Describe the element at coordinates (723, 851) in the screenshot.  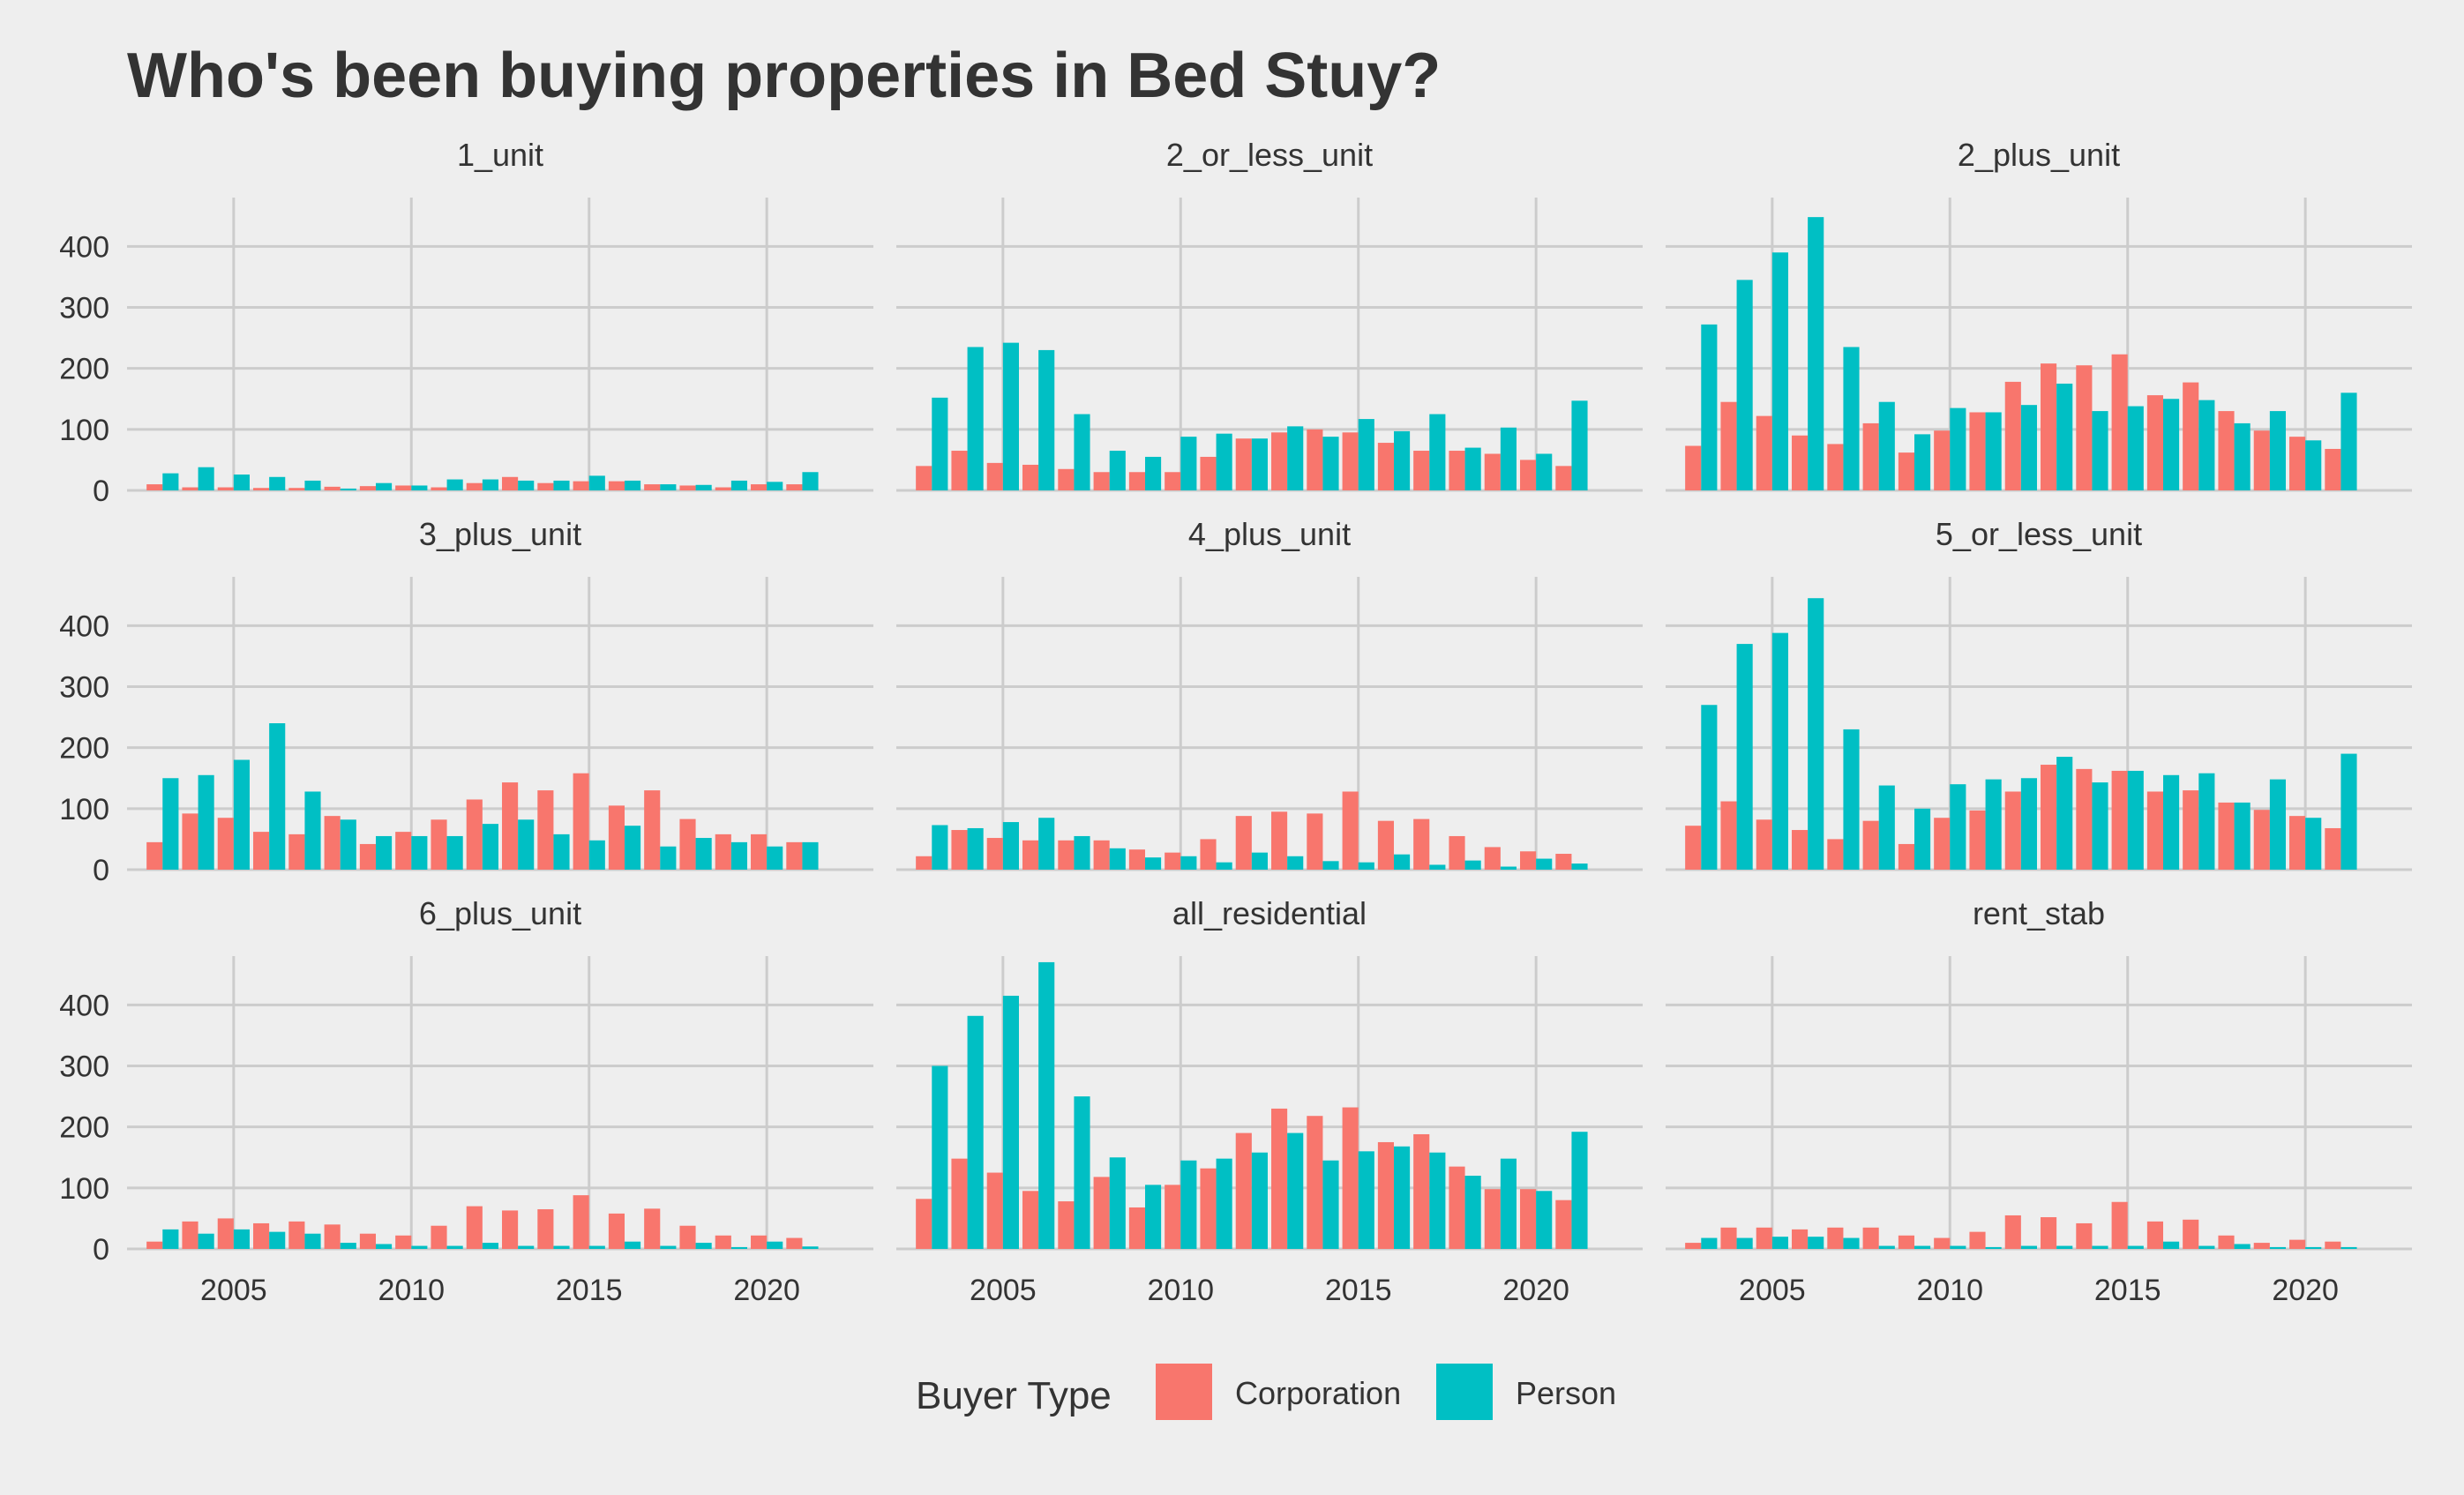
I see `bar-corporation-2019` at that location.